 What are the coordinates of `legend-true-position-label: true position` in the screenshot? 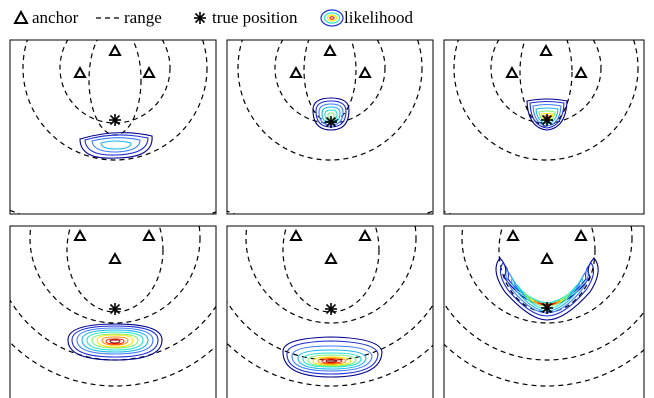 It's located at (255, 17).